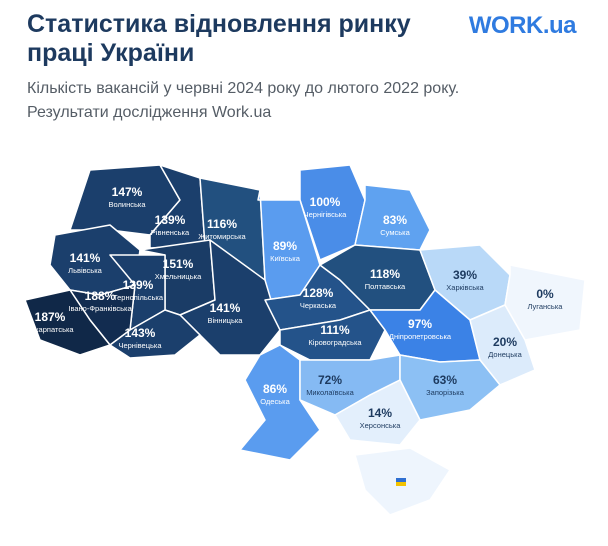  Describe the element at coordinates (178, 264) in the screenshot. I see `region-value: 151%` at that location.